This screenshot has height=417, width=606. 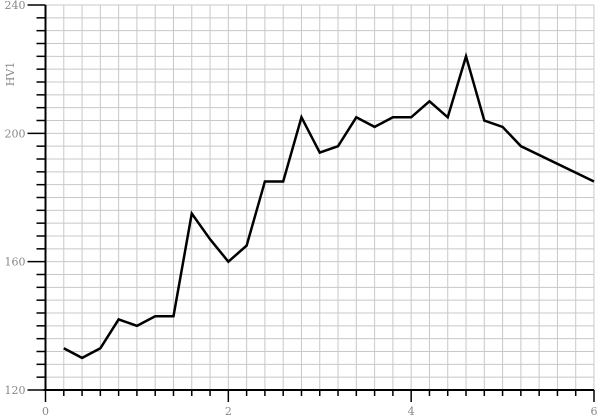 What do you see at coordinates (15, 133) in the screenshot?
I see `y-tick-label: 200` at bounding box center [15, 133].